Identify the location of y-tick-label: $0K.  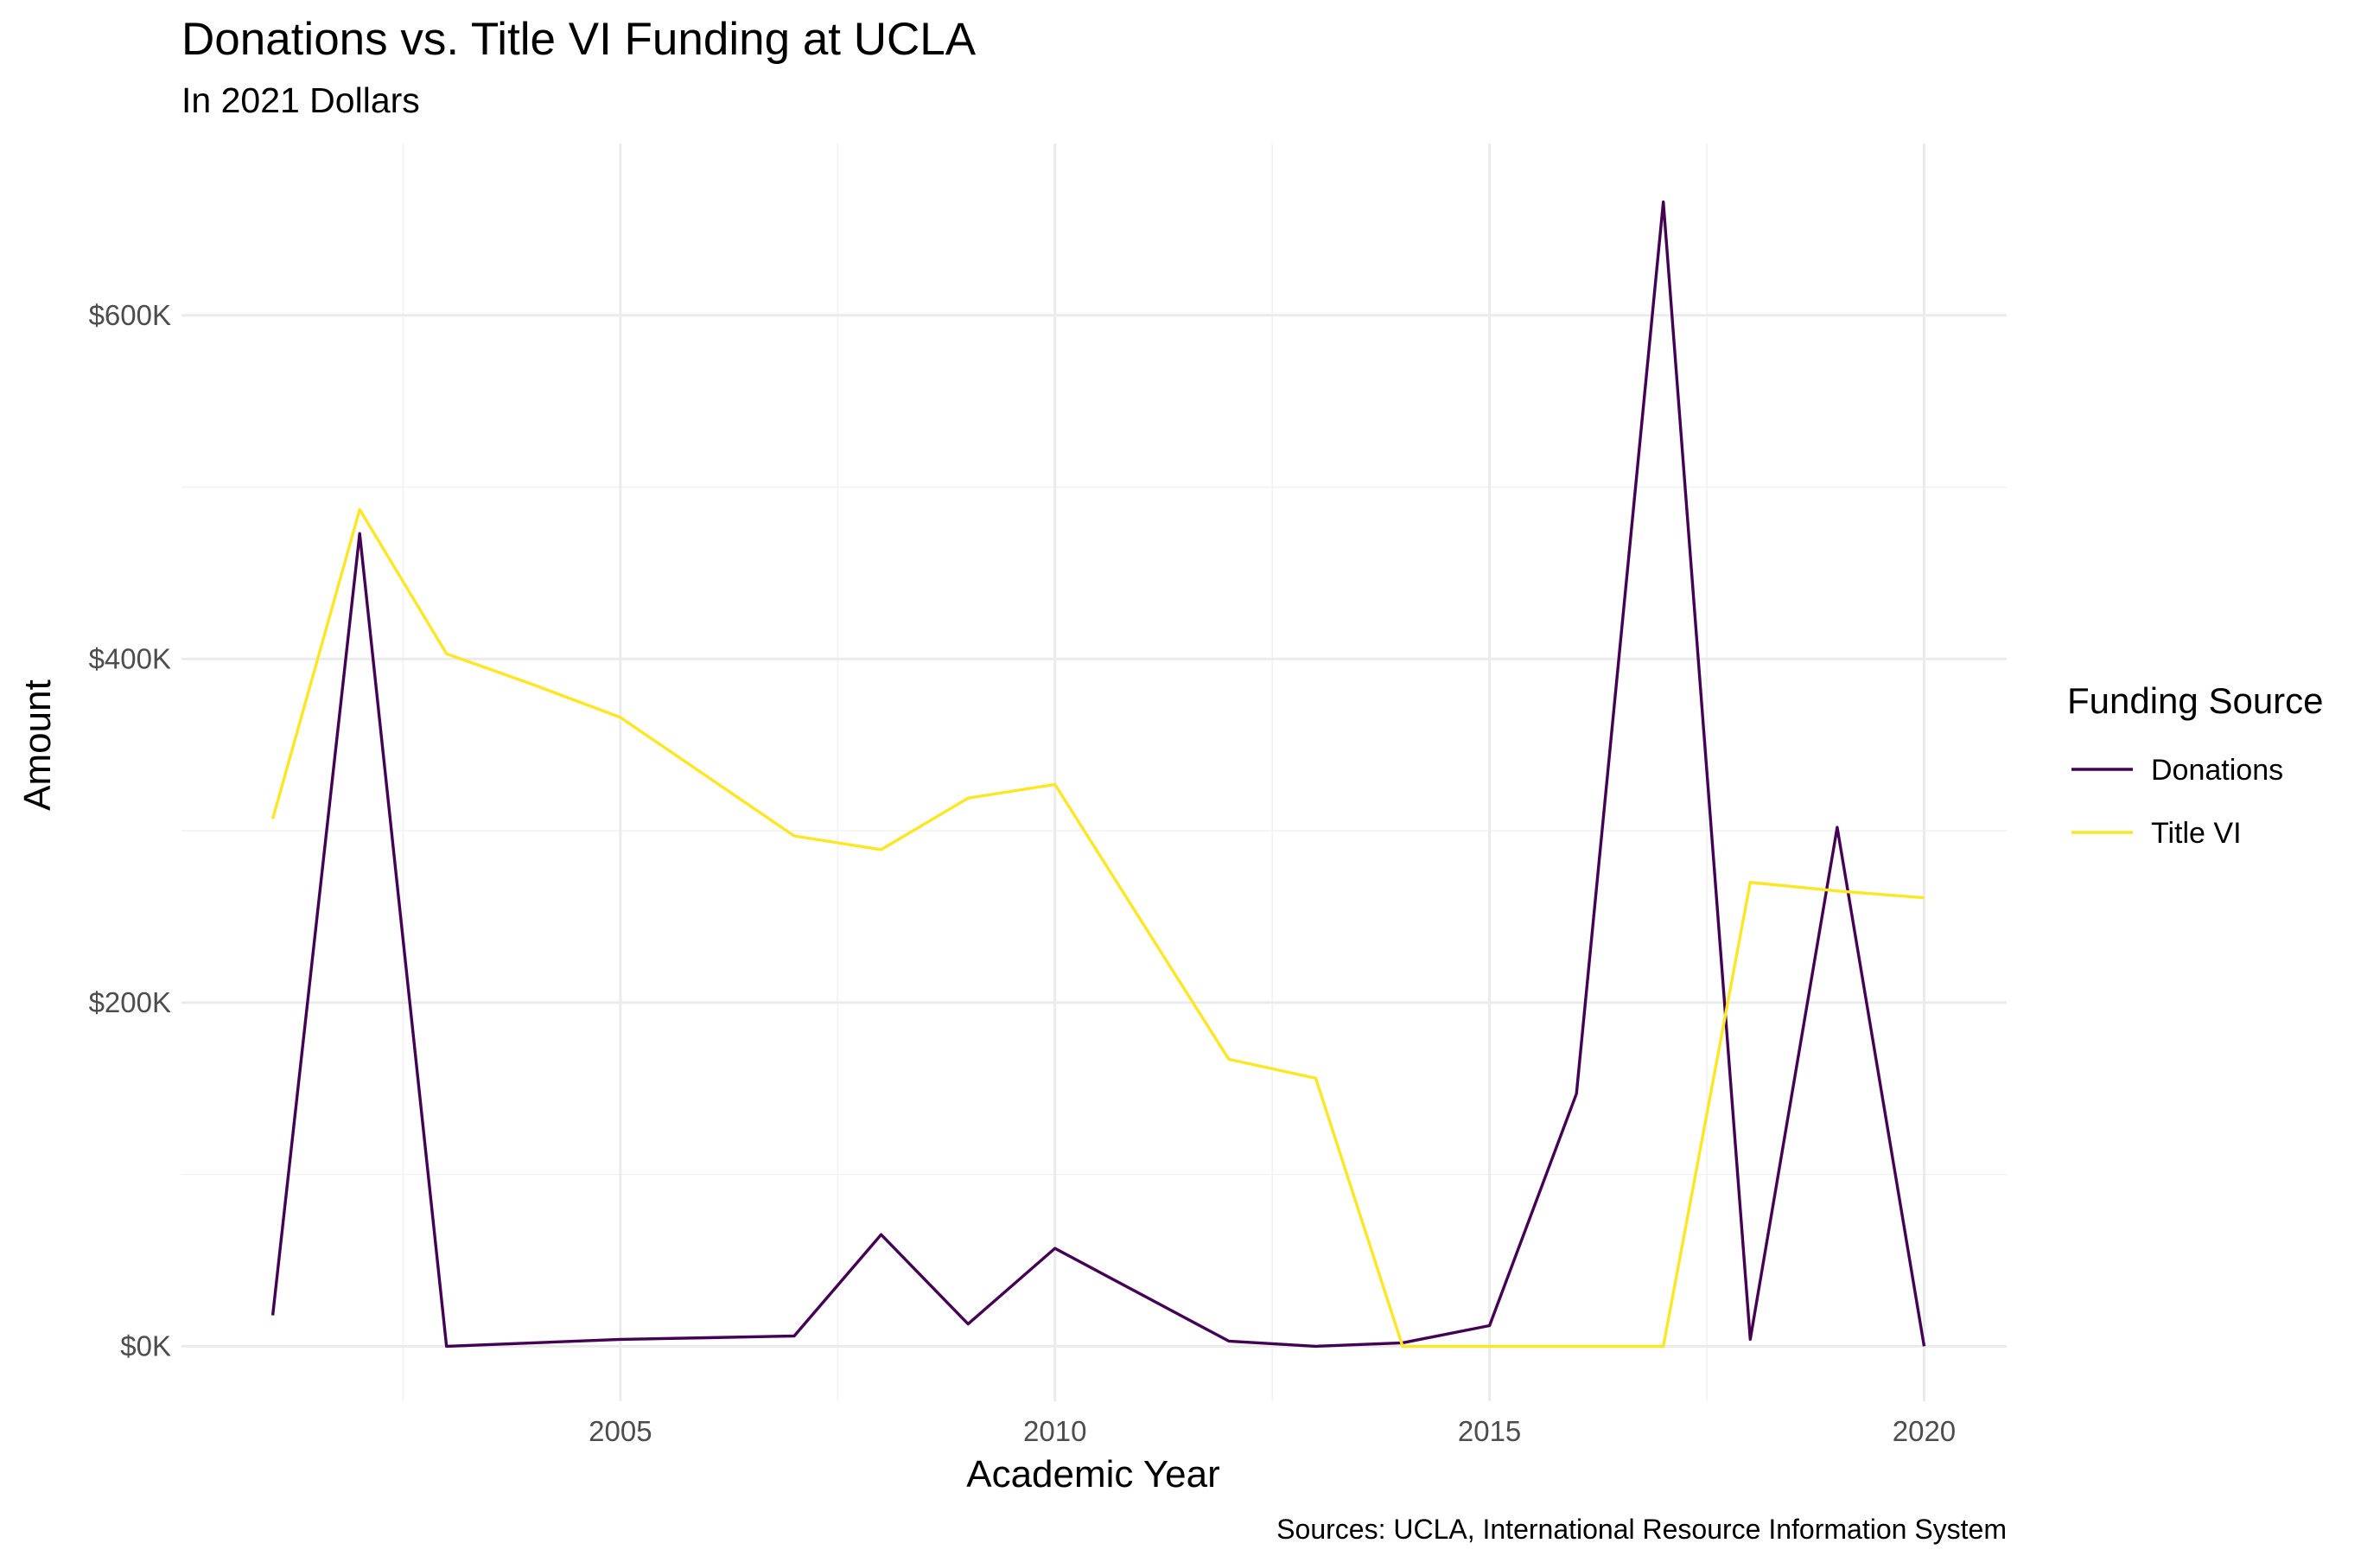
(145, 1346).